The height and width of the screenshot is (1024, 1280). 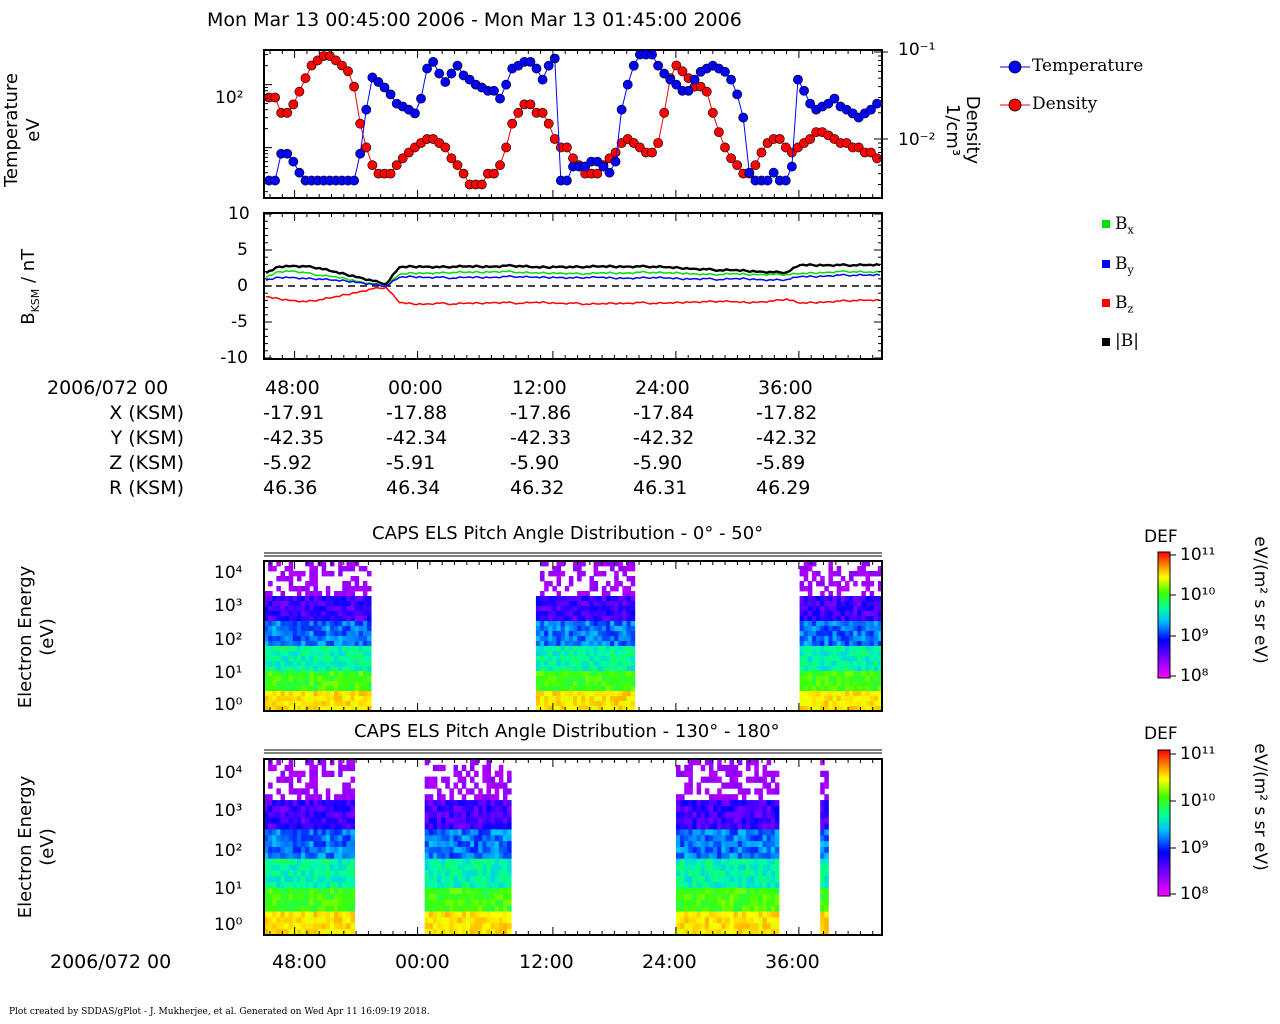 I want to click on ephemeris-value: -42.32, so click(x=787, y=438).